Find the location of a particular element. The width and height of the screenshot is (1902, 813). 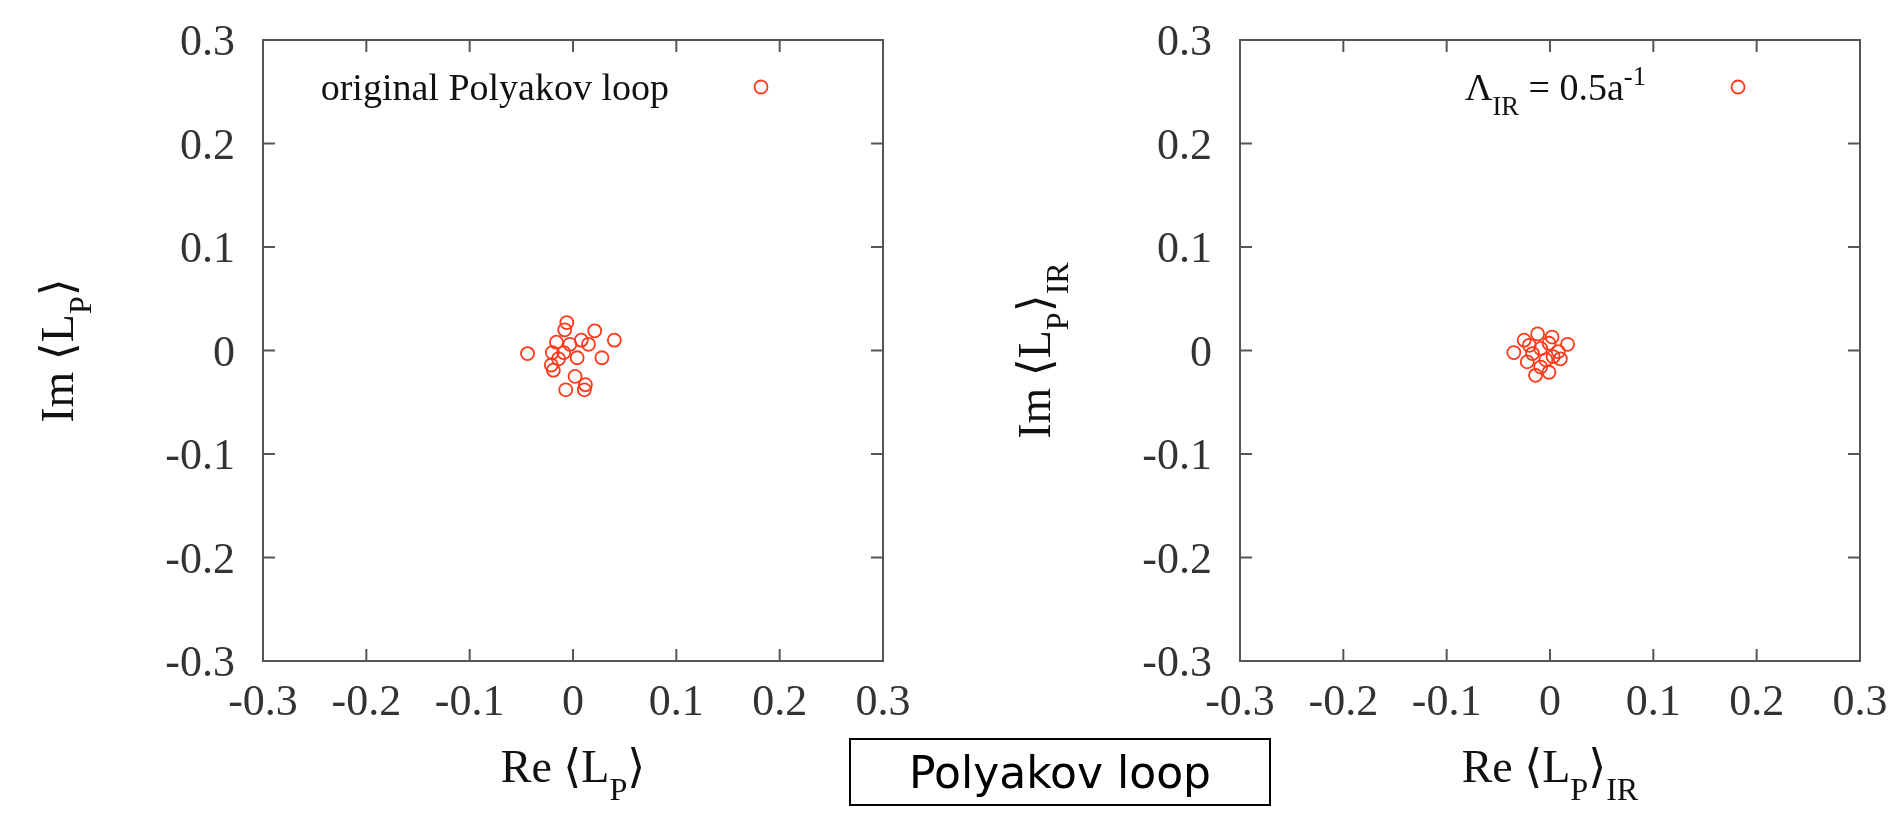

legend-label: original Polyakov loop is located at coordinates (494, 87).